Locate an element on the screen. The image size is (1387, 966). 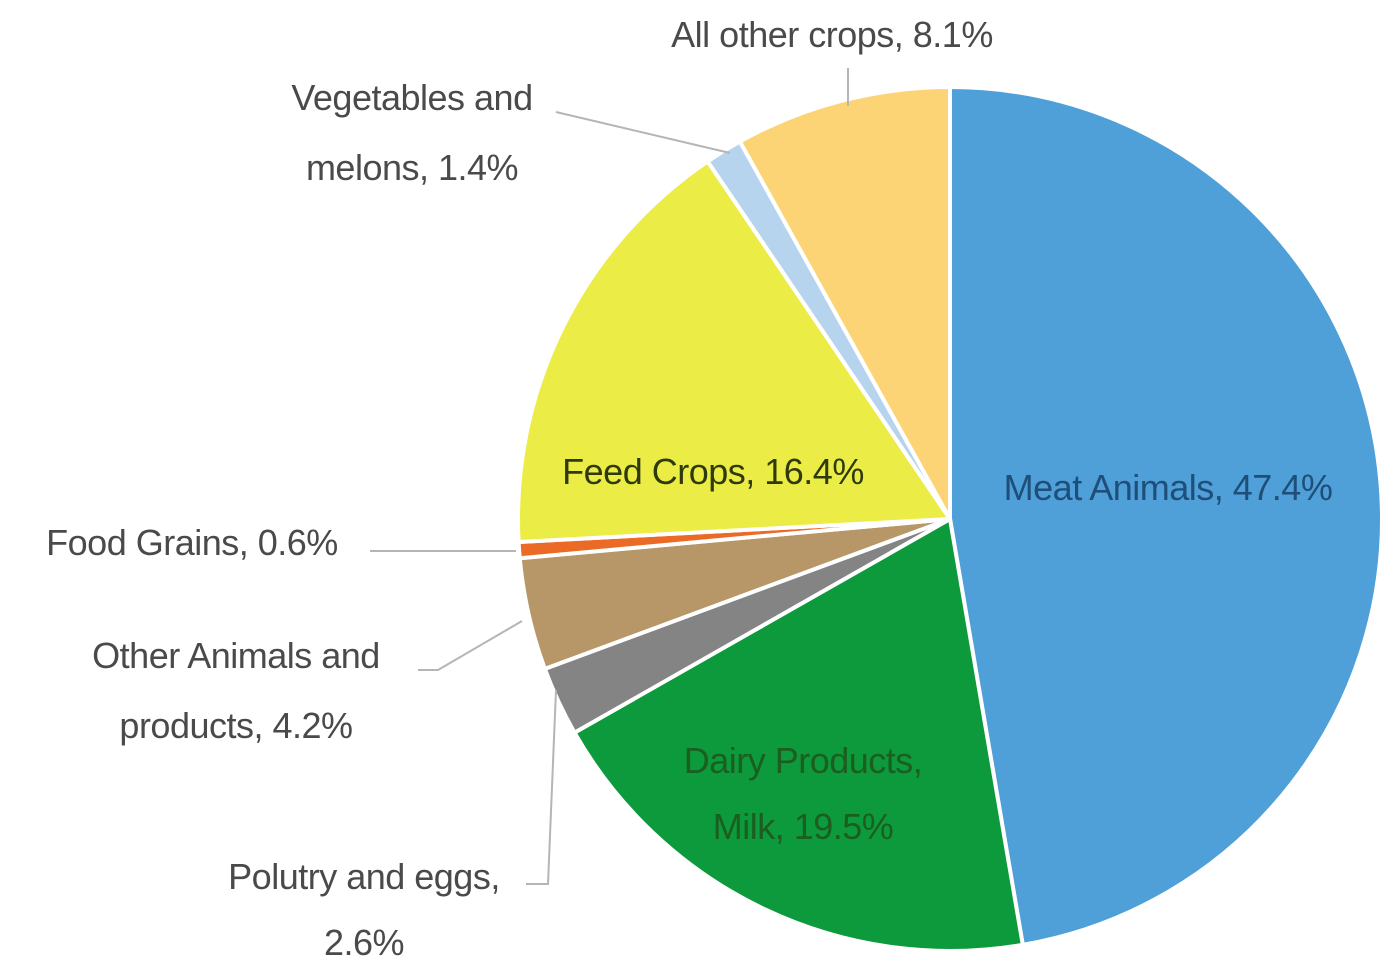
leader-vegetables is located at coordinates (643, 132).